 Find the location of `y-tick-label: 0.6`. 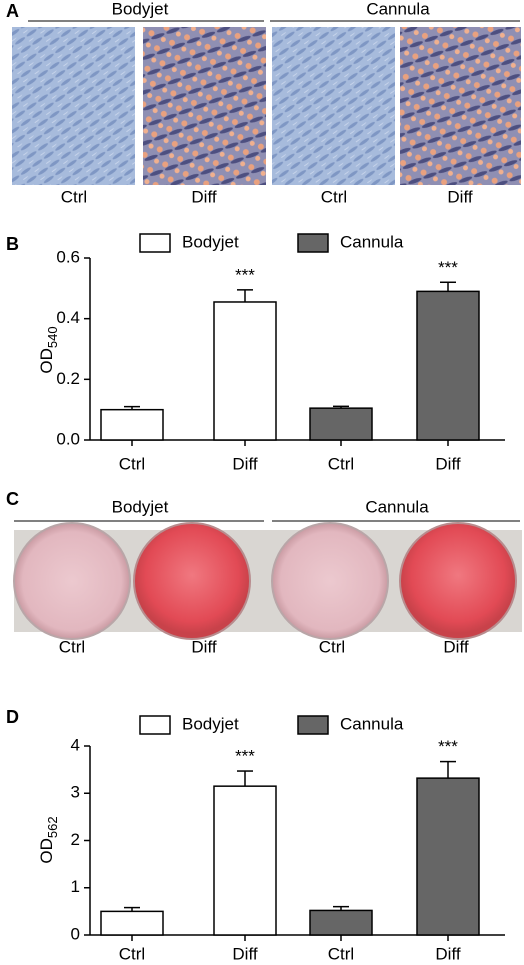

y-tick-label: 0.6 is located at coordinates (68, 256).